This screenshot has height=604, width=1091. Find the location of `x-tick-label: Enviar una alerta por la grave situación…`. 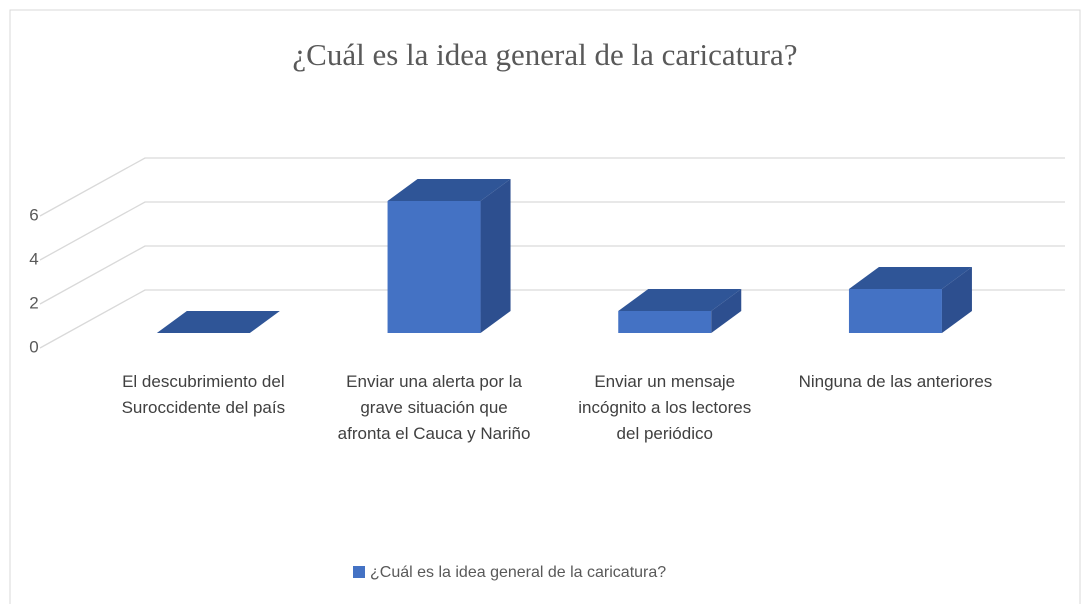

x-tick-label: Enviar una alerta por la grave situación… is located at coordinates (434, 407).